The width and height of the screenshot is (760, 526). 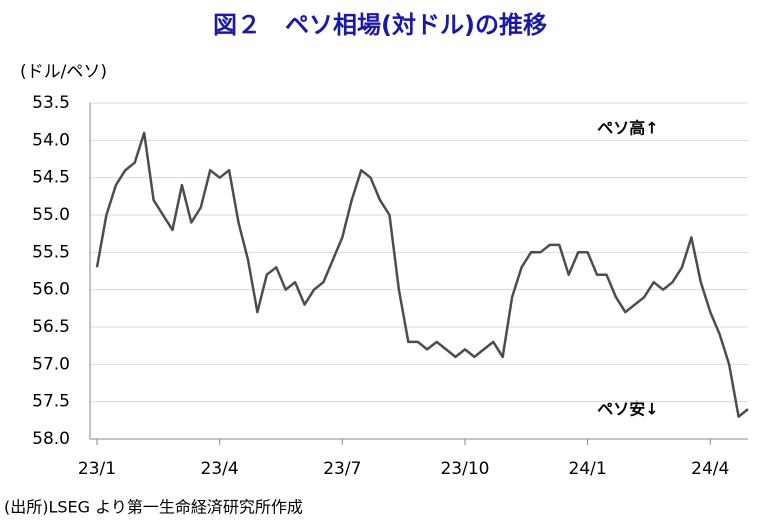 I want to click on y-tick-label: 55.0, so click(x=51, y=215).